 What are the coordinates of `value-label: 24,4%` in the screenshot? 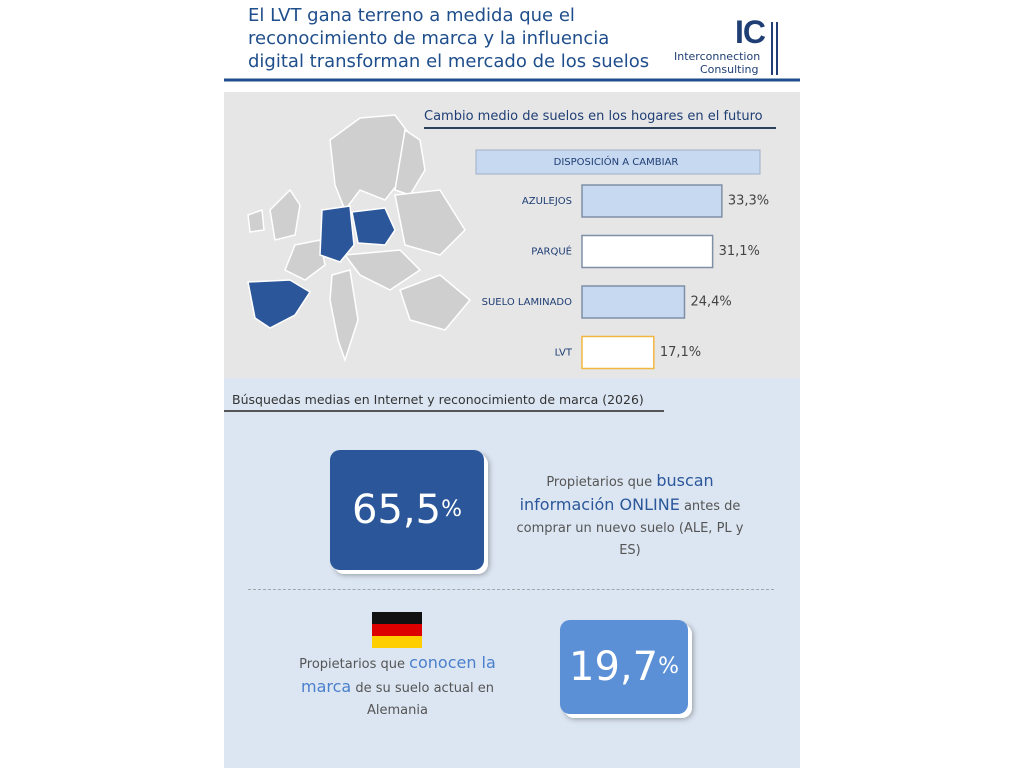 It's located at (710, 302).